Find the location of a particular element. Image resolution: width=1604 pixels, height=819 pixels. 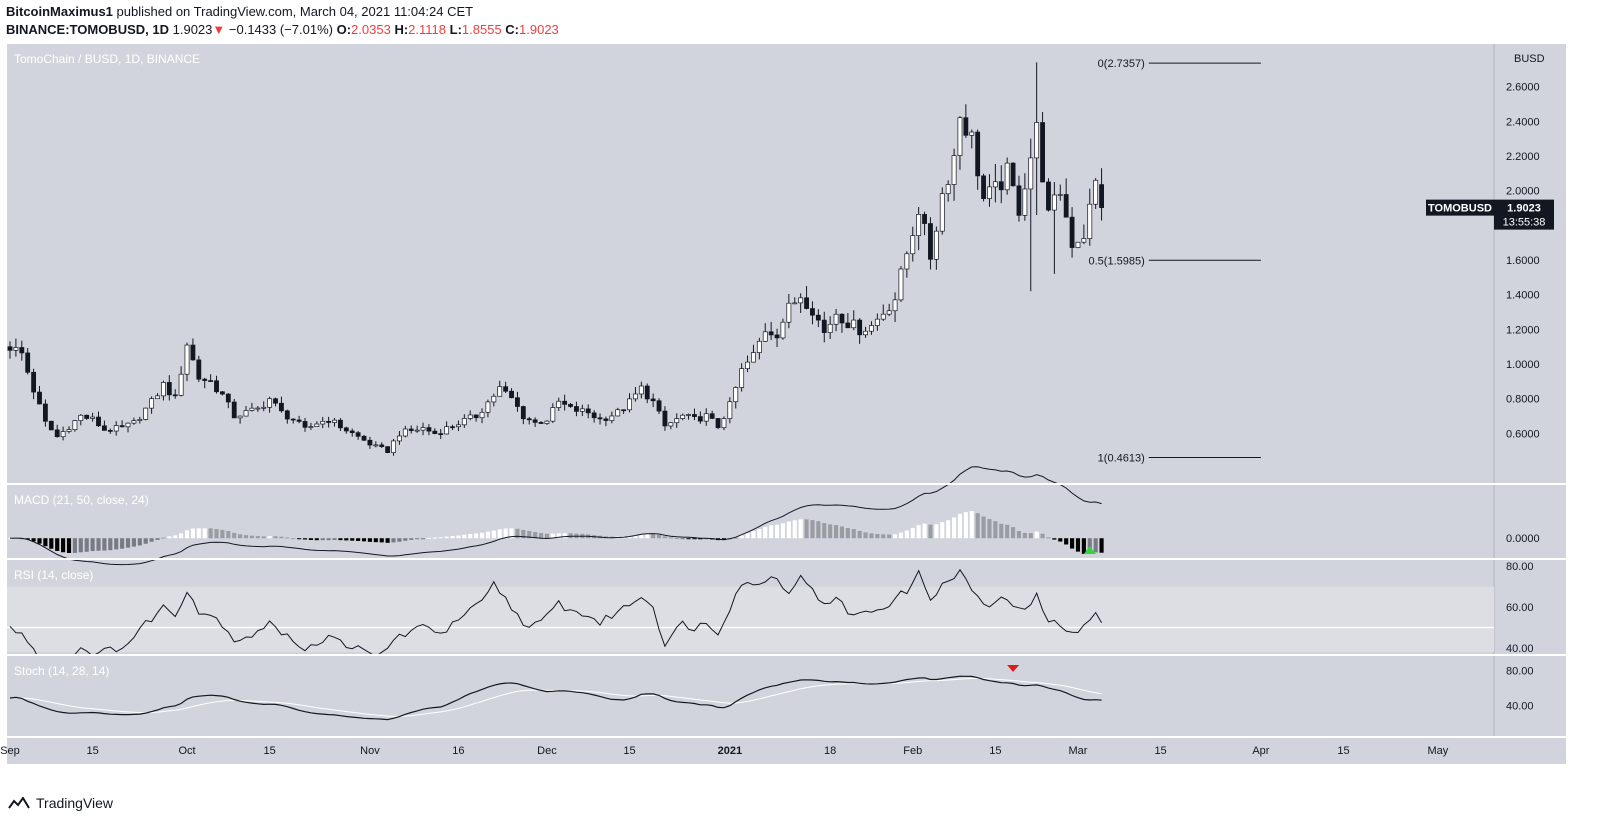

last-price: 1.9023 is located at coordinates (192, 29).